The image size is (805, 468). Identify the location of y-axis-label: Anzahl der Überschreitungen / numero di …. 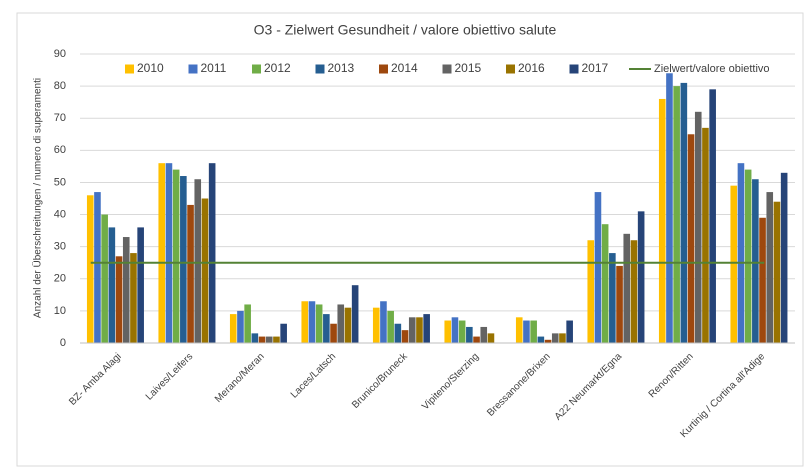
(38, 198).